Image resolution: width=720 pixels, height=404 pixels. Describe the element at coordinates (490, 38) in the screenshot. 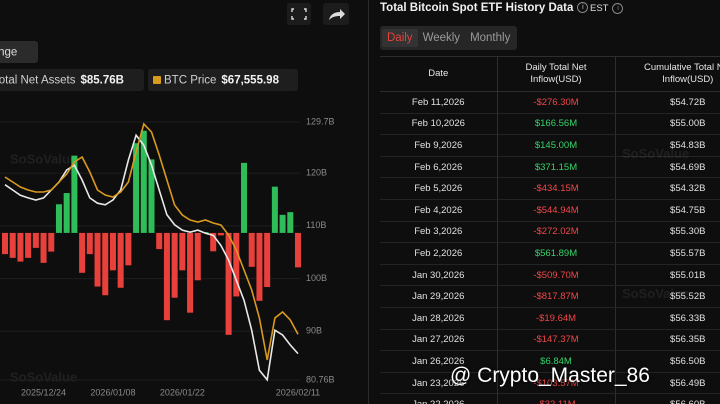

I see `tab: Monthly` at that location.